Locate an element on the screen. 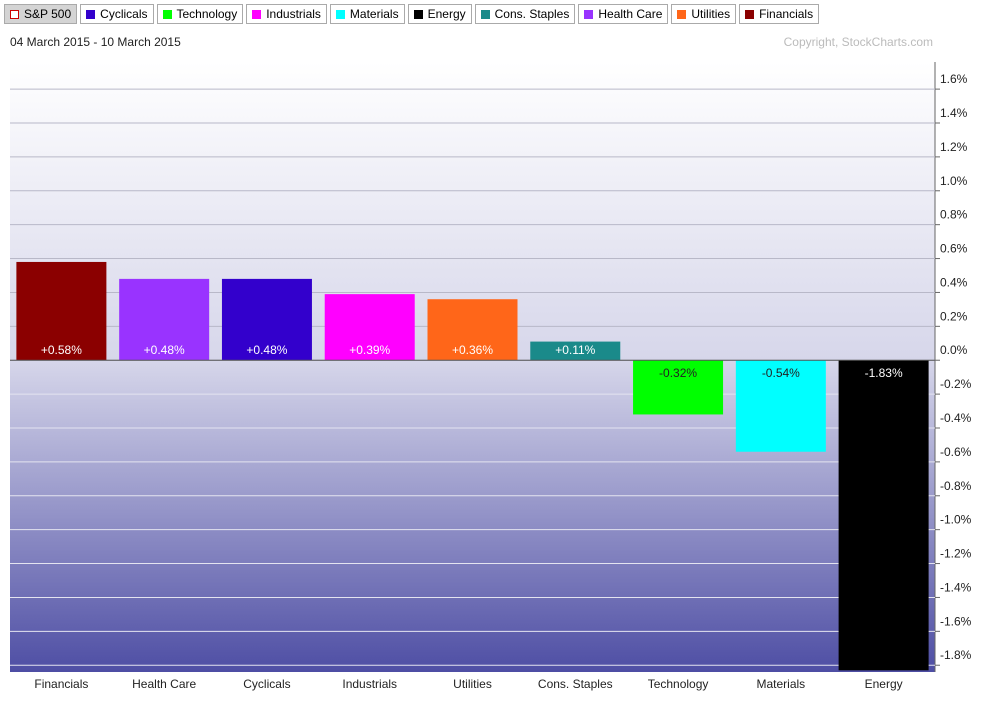 Image resolution: width=991 pixels, height=702 pixels. x-tick-label: Technology is located at coordinates (678, 684).